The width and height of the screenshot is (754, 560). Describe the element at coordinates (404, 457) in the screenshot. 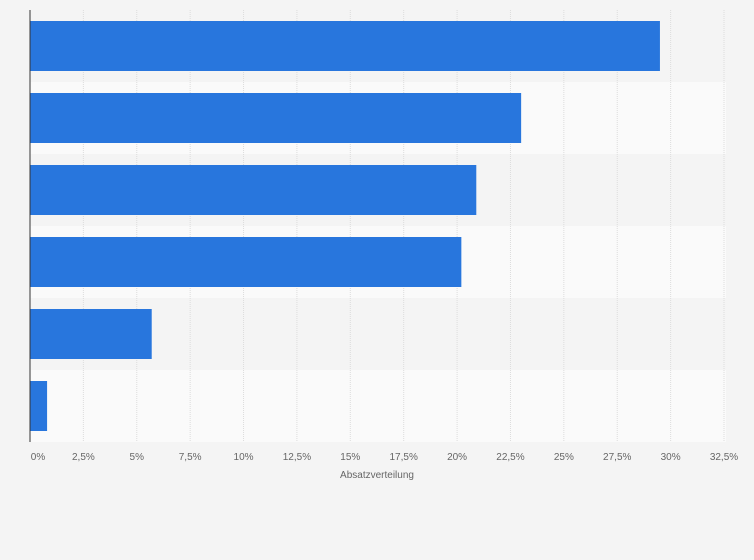

I see `x-tick-label: 17,5%` at that location.